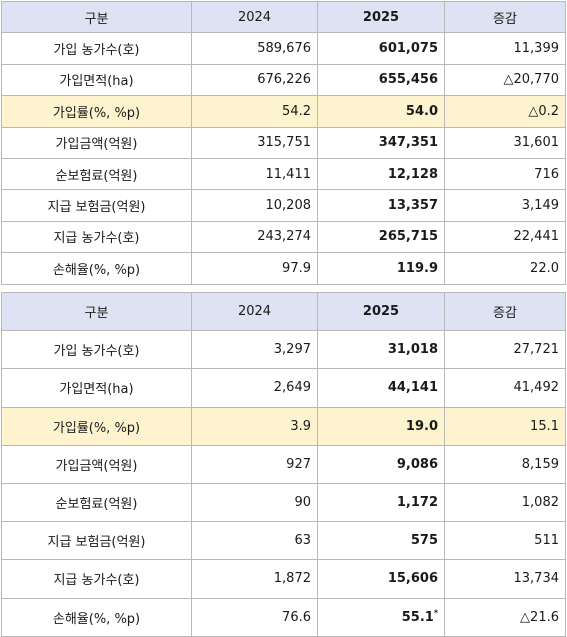  I want to click on value-2024: 63, so click(254, 541).